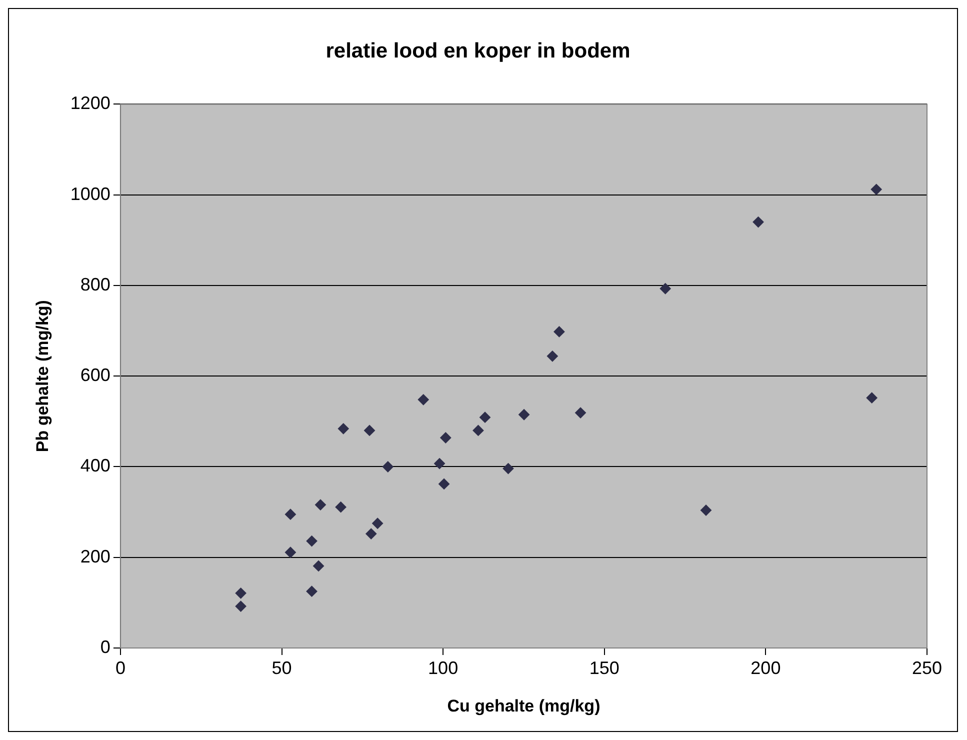  Describe the element at coordinates (95, 375) in the screenshot. I see `y-tick-label: 600` at that location.